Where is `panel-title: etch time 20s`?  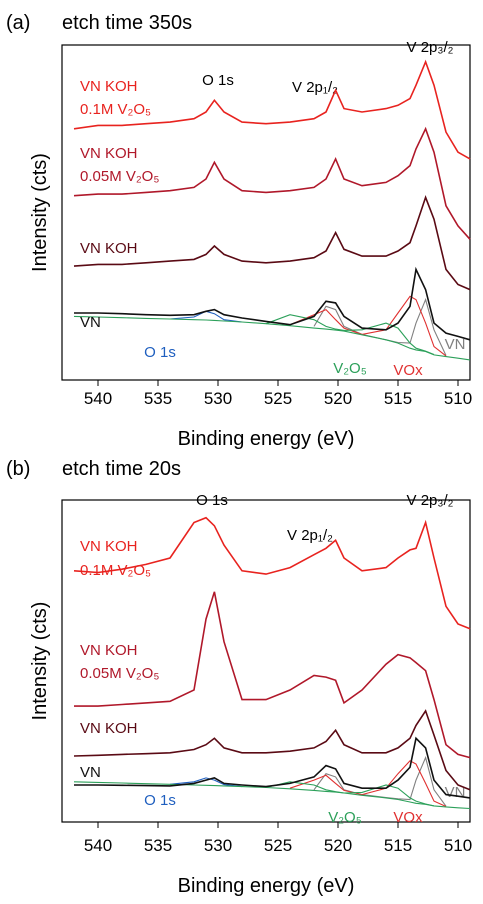 panel-title: etch time 20s is located at coordinates (121, 469).